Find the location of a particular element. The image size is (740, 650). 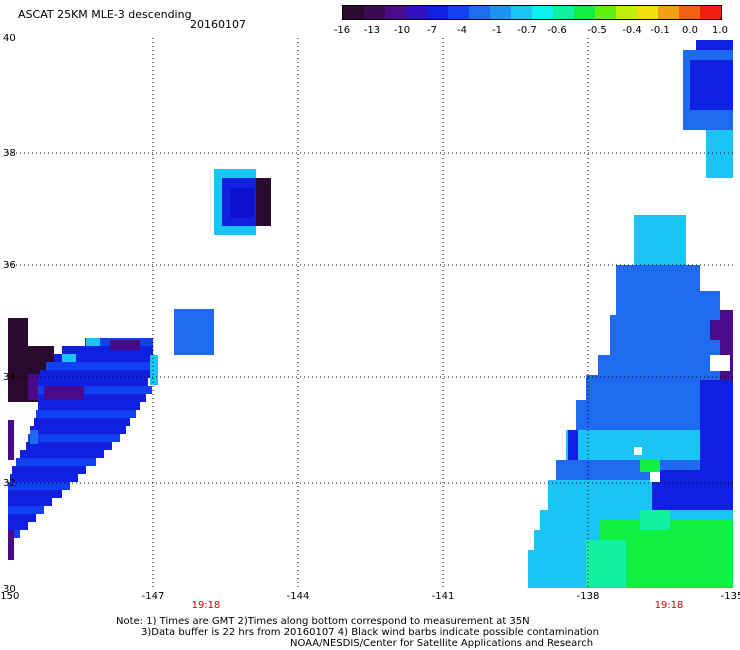

lon-tick-label: -150 is located at coordinates (10, 596).